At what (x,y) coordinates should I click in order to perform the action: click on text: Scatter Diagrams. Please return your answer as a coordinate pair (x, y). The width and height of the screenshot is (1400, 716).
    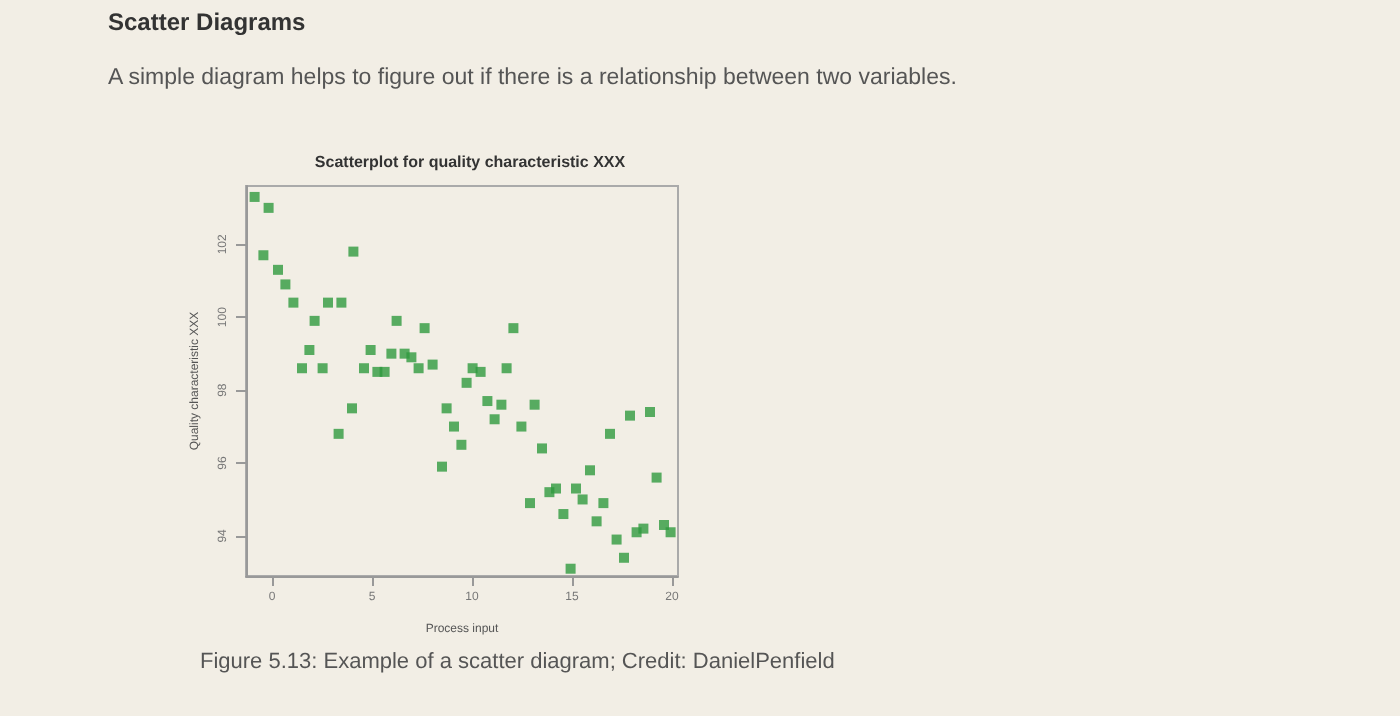
    Looking at the image, I should click on (207, 22).